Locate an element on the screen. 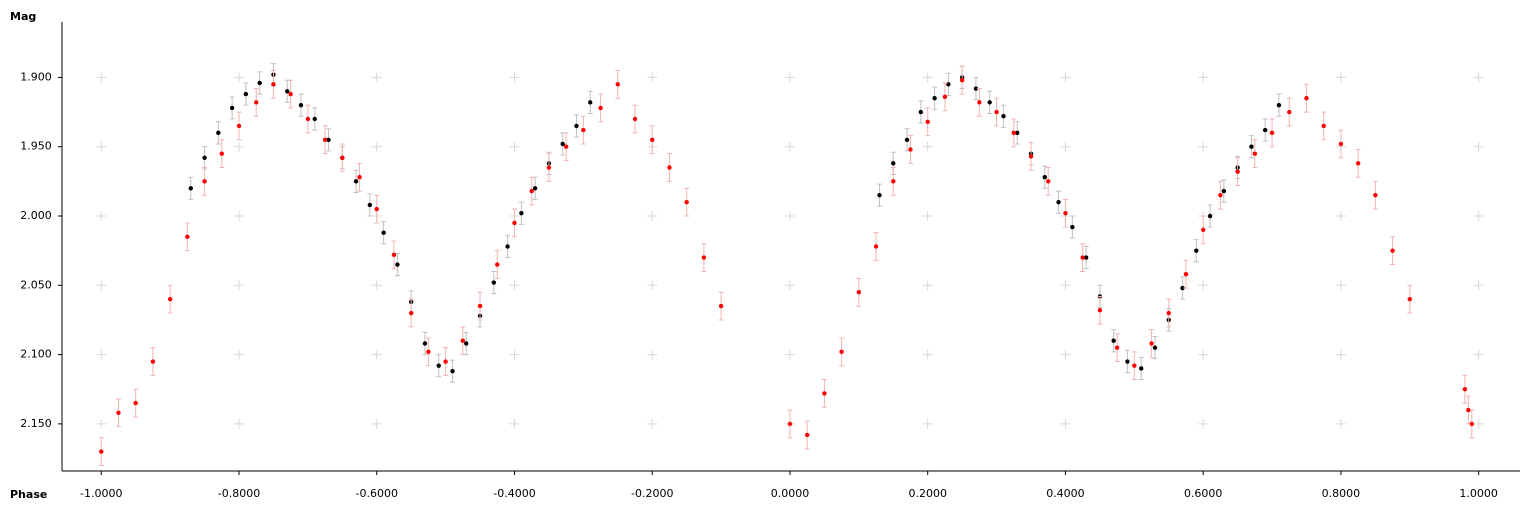  x-tick-label: -1.0000 is located at coordinates (101, 493).